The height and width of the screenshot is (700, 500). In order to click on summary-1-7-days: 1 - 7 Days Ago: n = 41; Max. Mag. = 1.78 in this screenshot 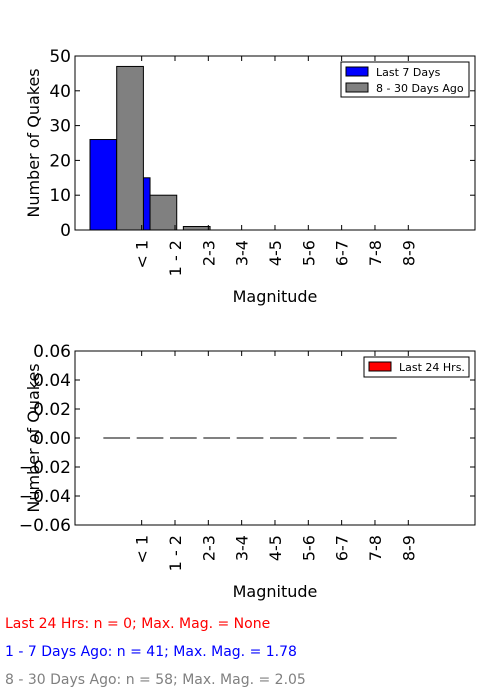, I will do `click(151, 652)`.